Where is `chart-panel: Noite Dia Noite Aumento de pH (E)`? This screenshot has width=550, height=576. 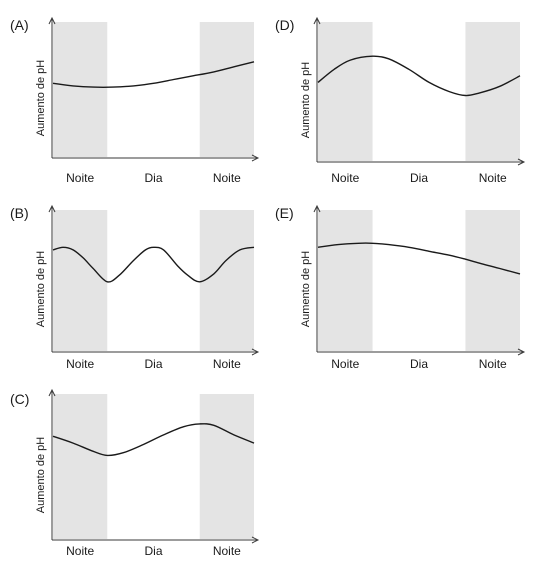 chart-panel: Noite Dia Noite Aumento de pH (E) is located at coordinates (400, 287).